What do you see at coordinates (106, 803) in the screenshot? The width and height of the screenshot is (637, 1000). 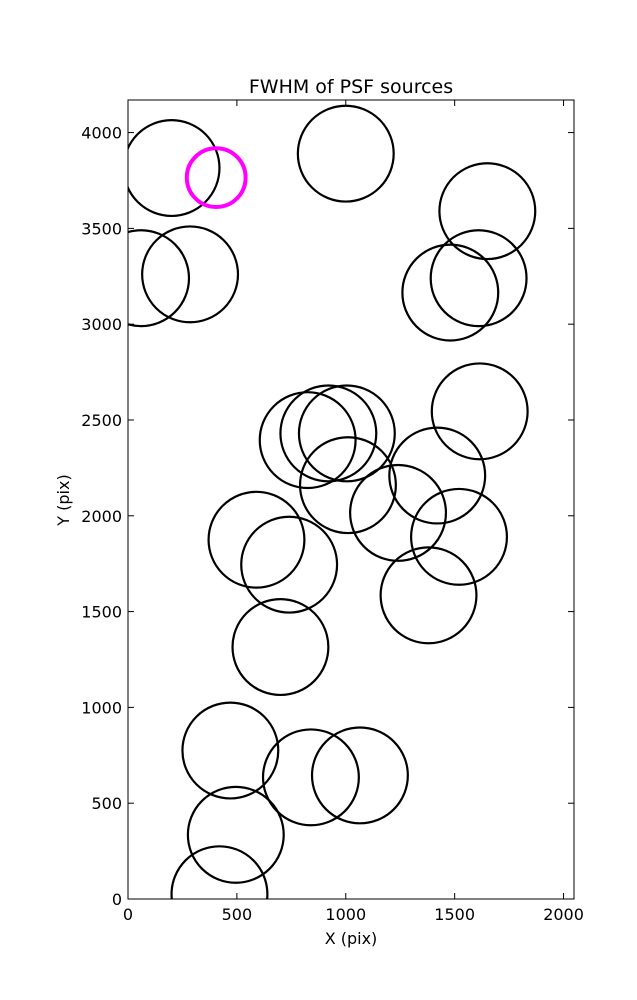 I see `y-tick-label: 500` at bounding box center [106, 803].